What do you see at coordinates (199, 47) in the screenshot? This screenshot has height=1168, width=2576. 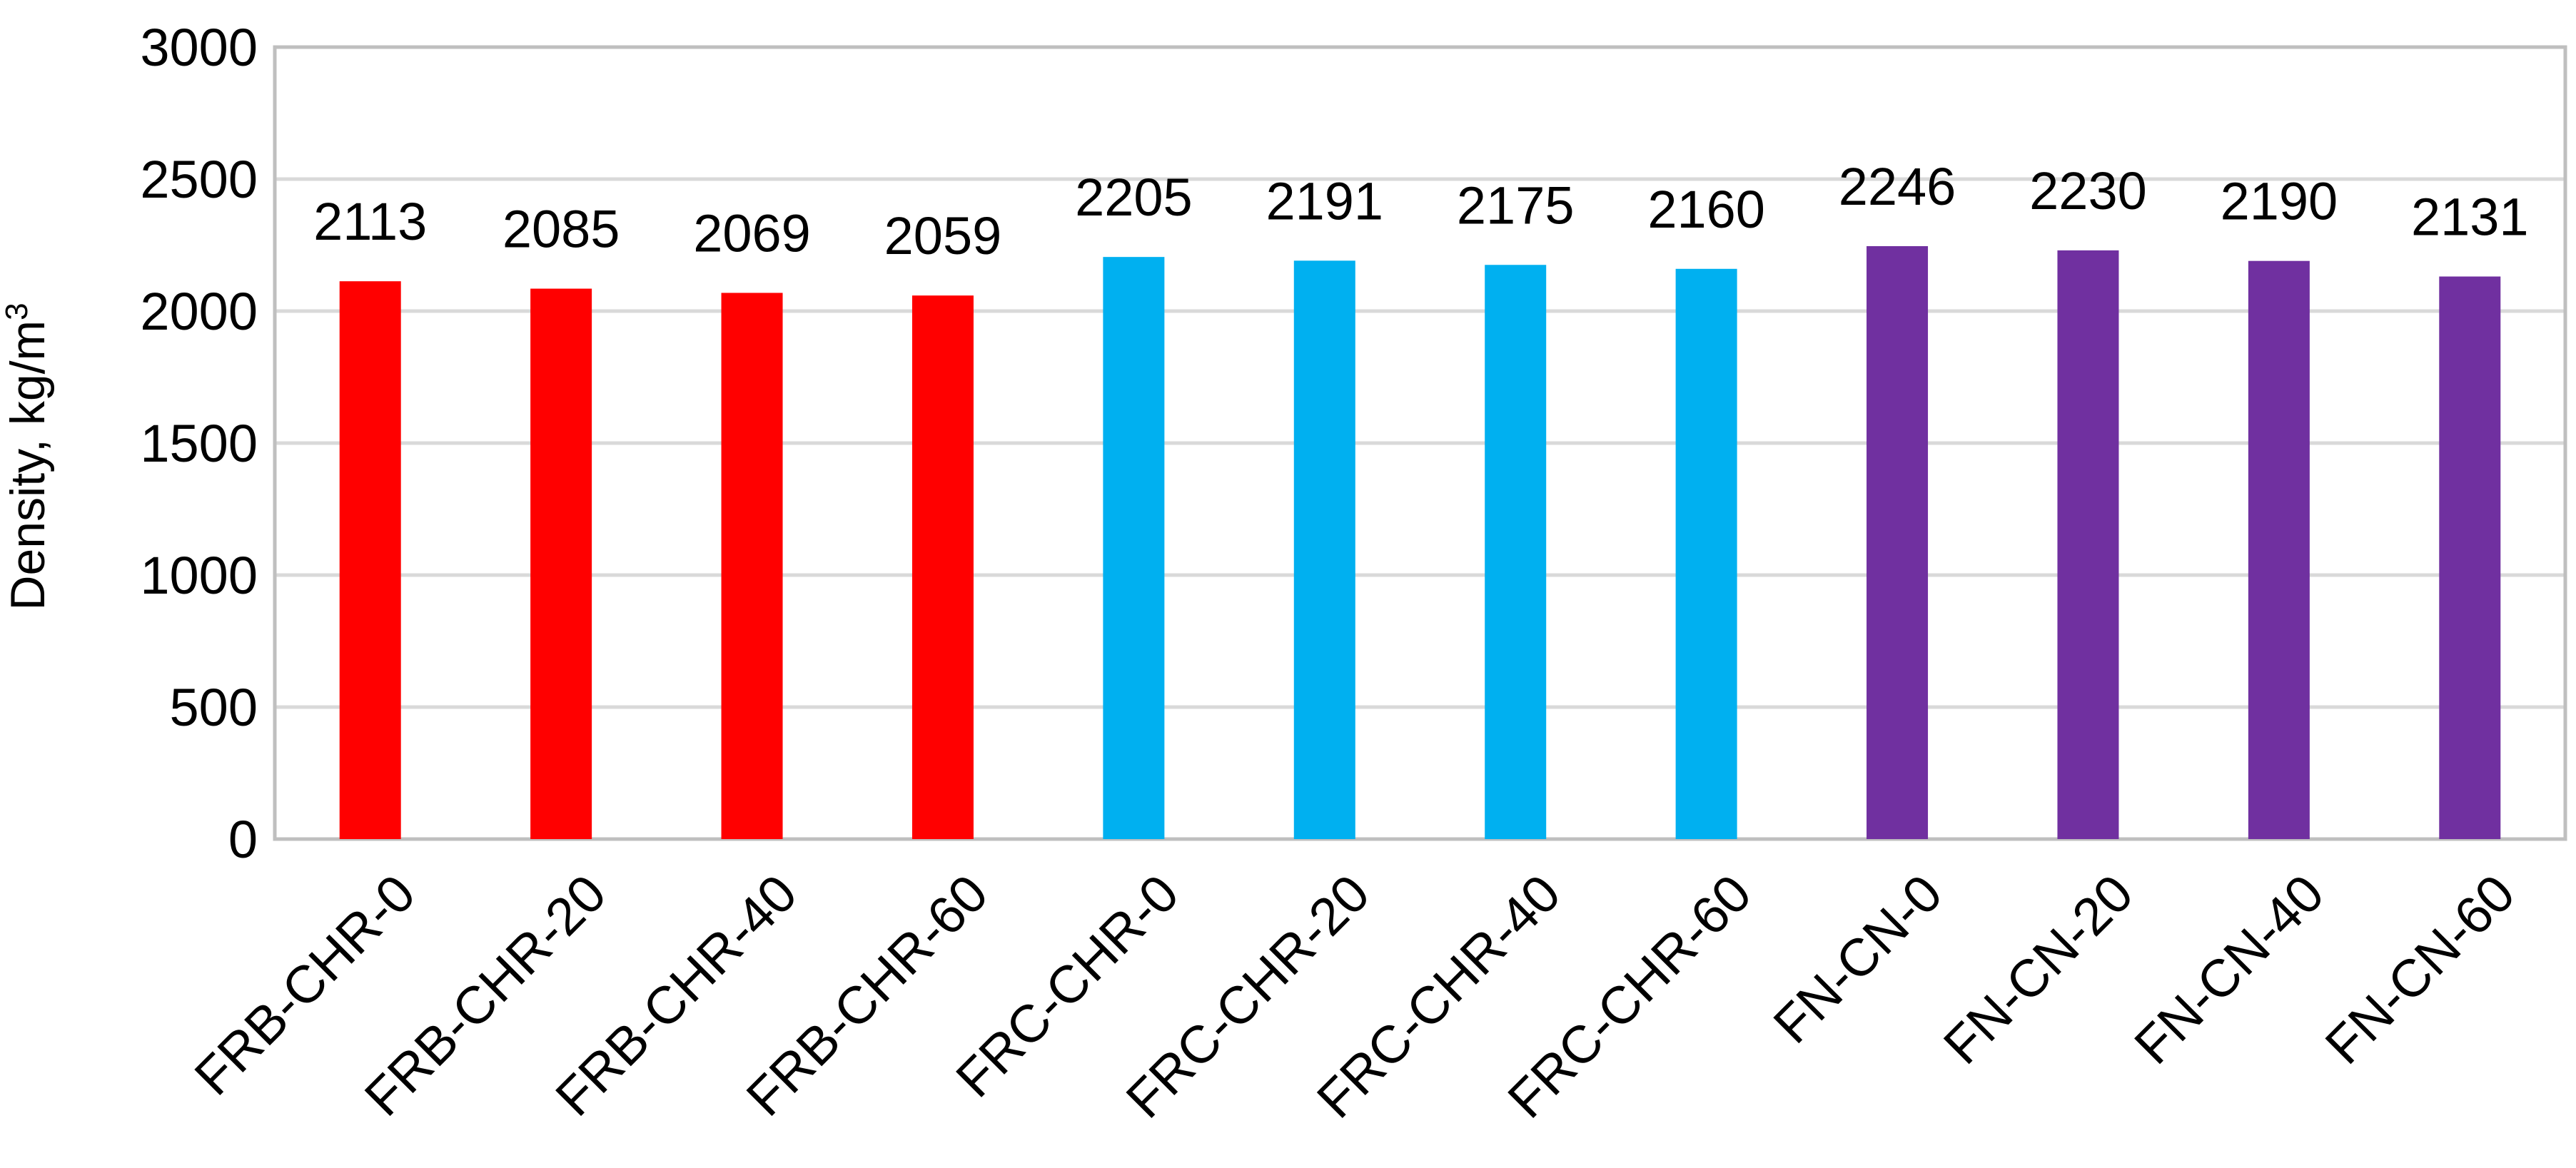 I see `y-tick-label: 3000` at bounding box center [199, 47].